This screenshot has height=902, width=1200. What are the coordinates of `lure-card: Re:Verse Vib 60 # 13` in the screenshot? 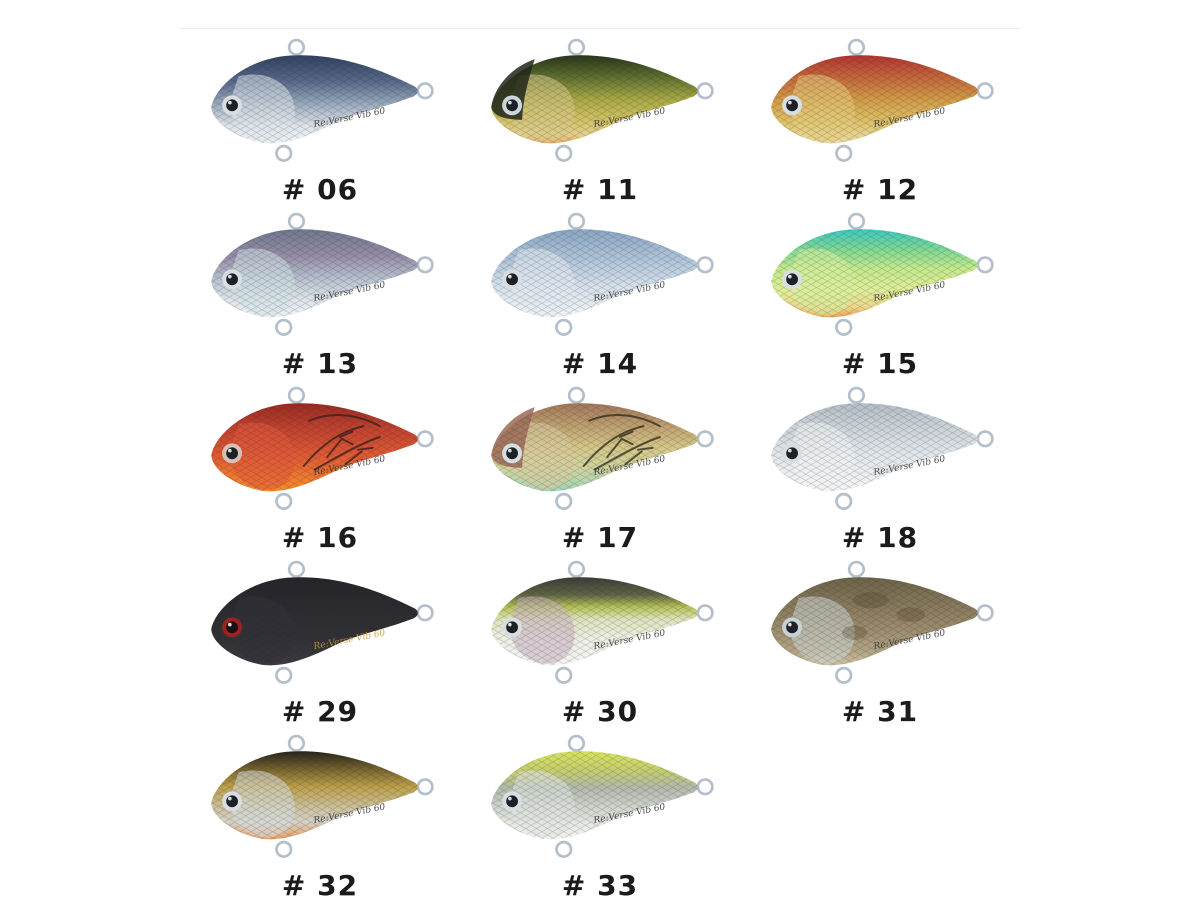 It's located at (320, 291).